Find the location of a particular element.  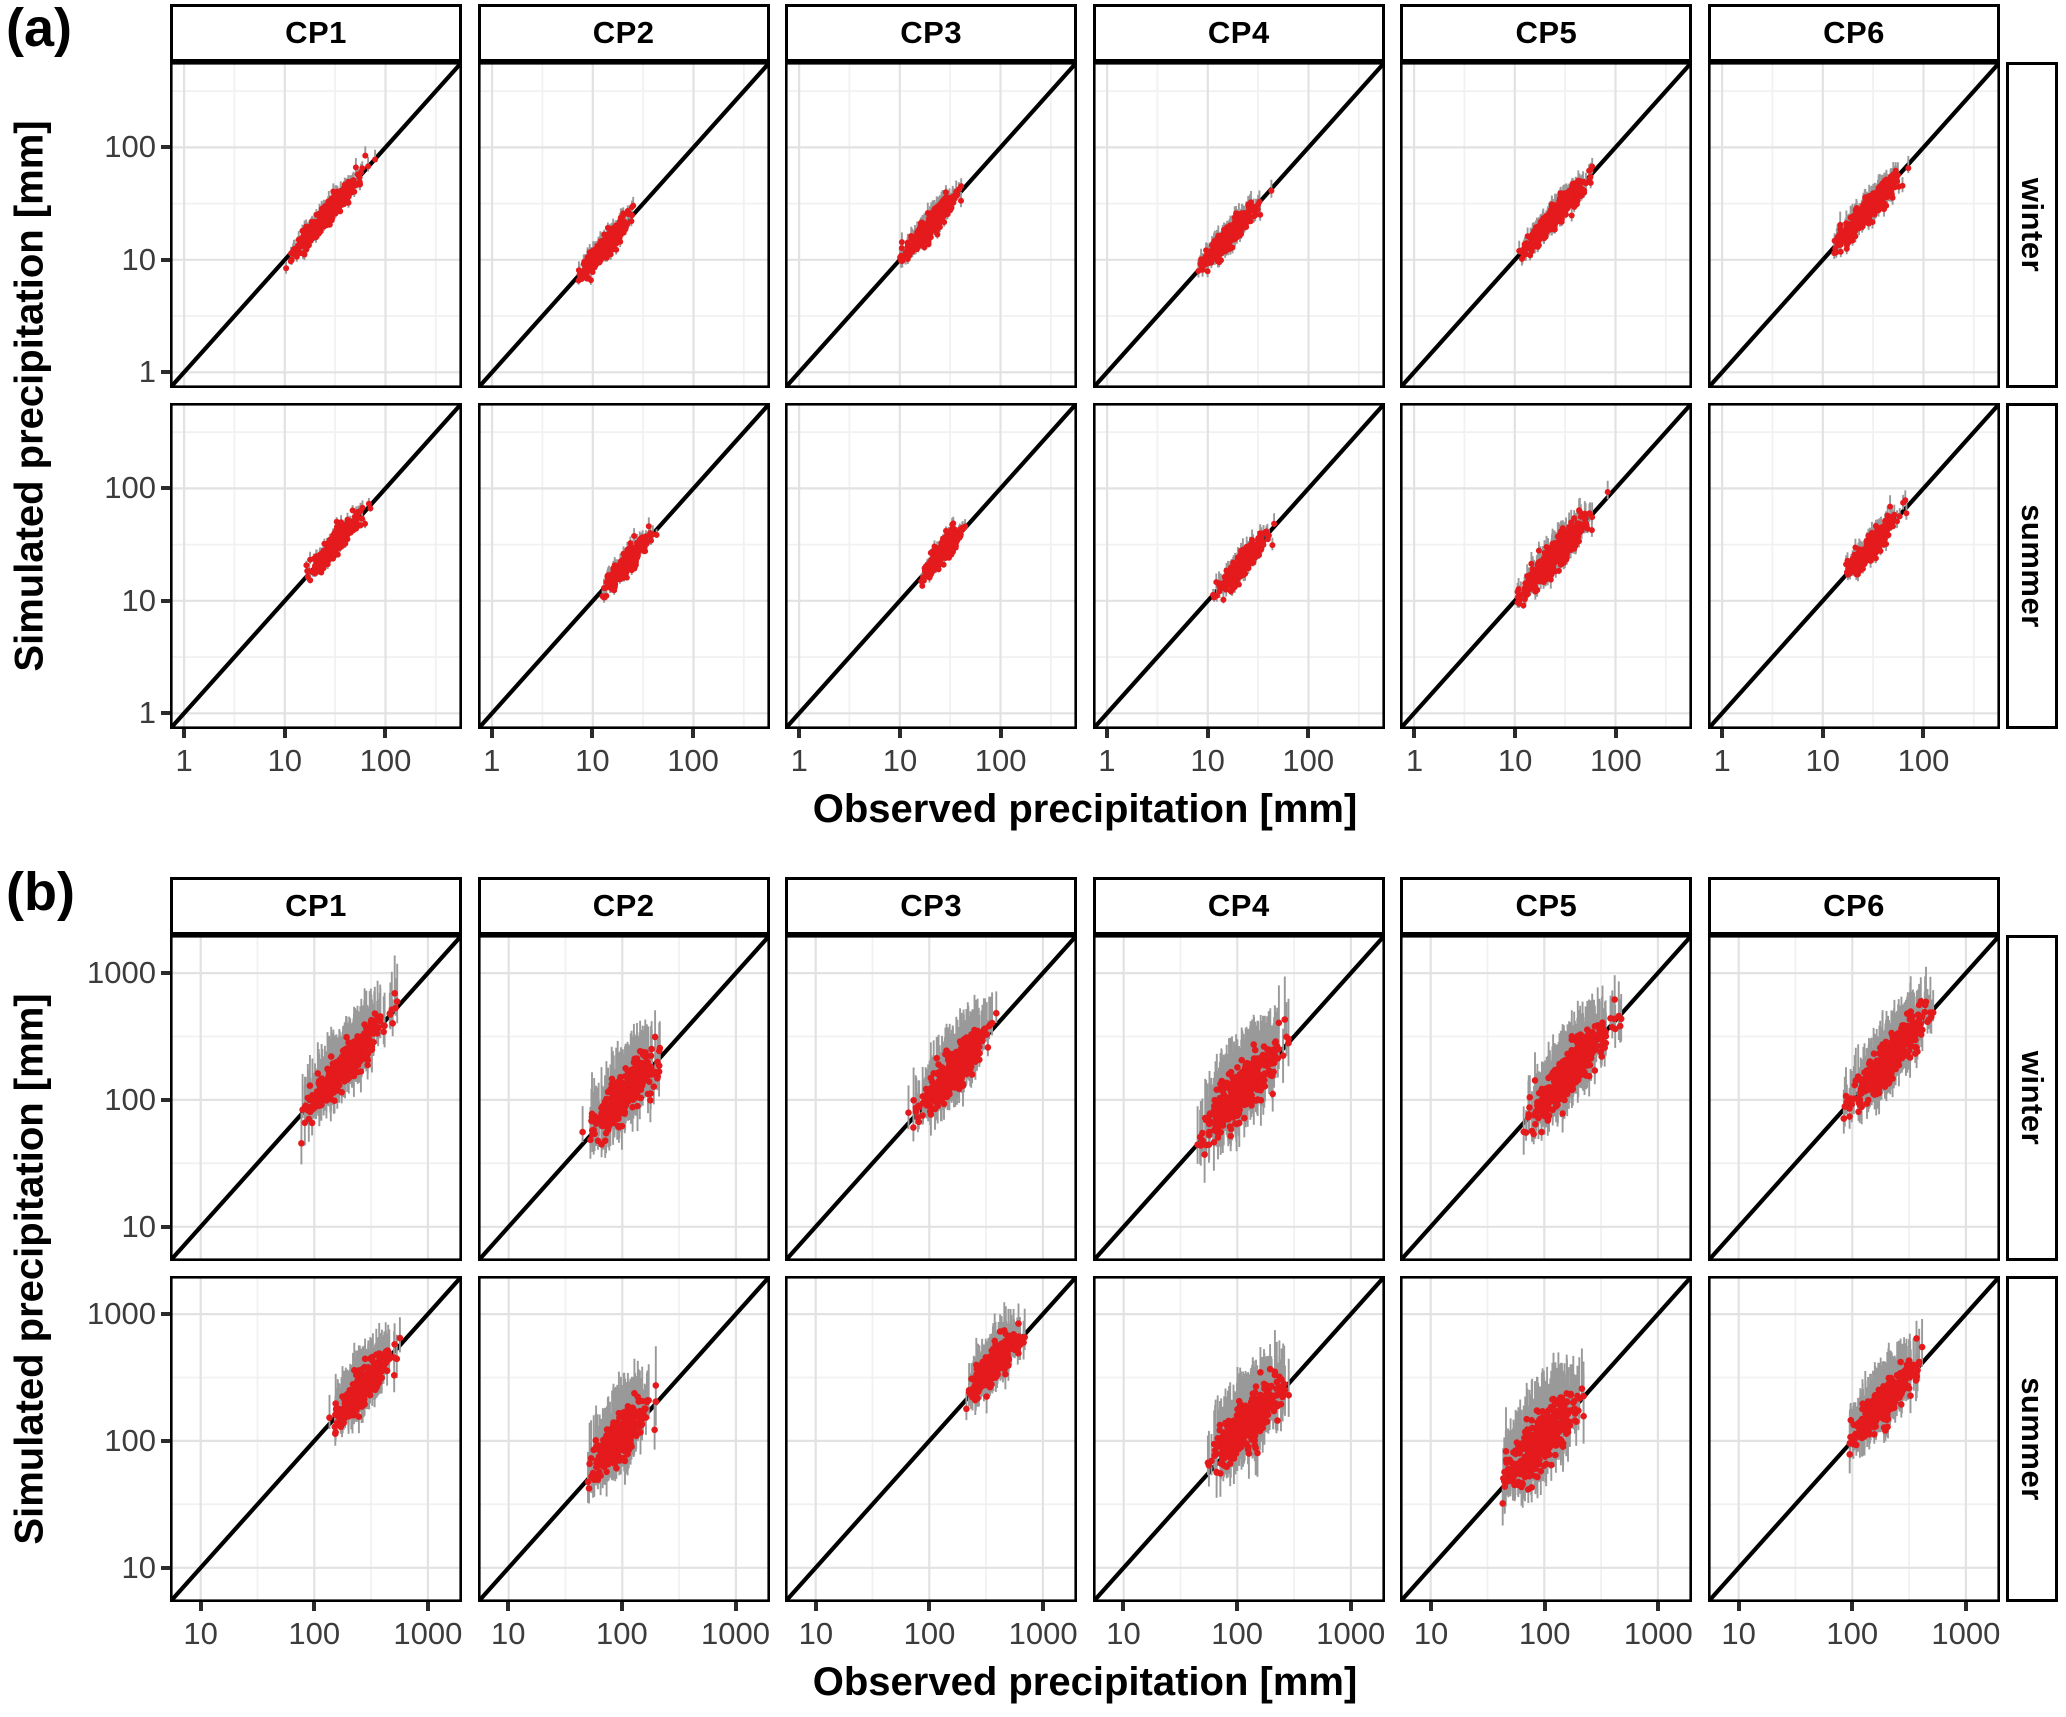

xtick-a-CP3-1: 1 is located at coordinates (799, 760).